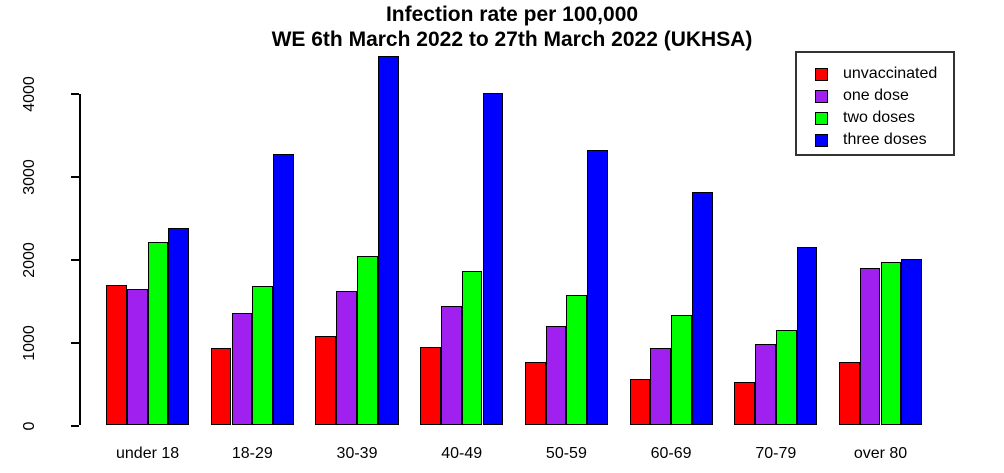 This screenshot has height=473, width=1004. Describe the element at coordinates (29, 94) in the screenshot. I see `y-tick-label: 4000` at that location.